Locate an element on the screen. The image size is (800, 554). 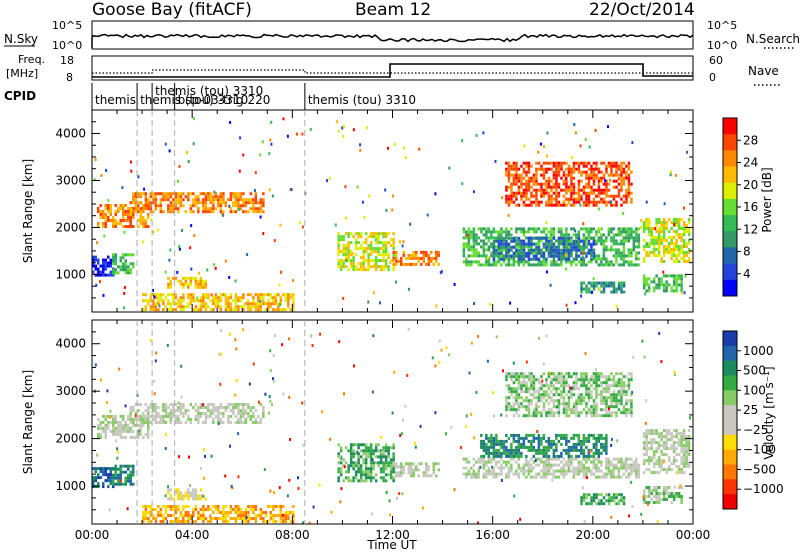
nave-tick-bottom: 0 is located at coordinates (712, 77).